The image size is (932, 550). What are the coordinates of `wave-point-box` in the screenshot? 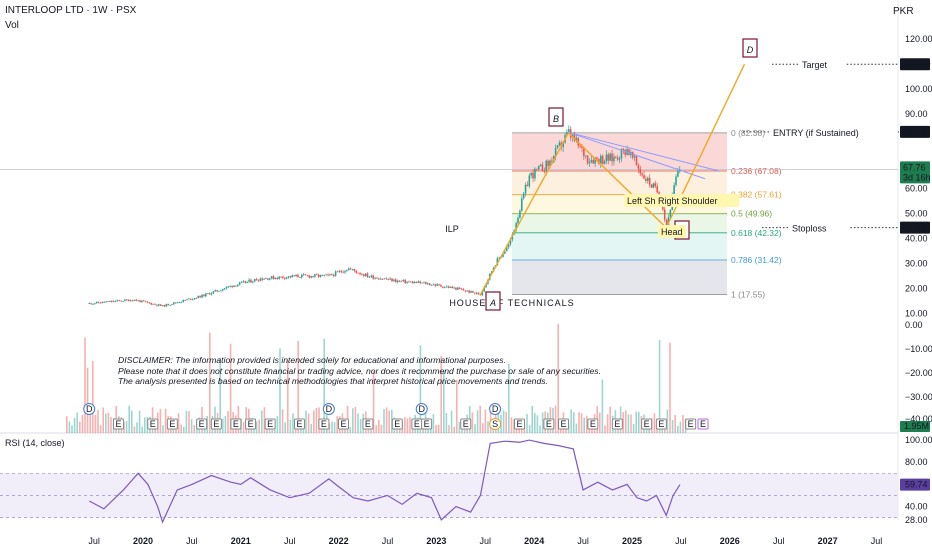 It's located at (750, 48).